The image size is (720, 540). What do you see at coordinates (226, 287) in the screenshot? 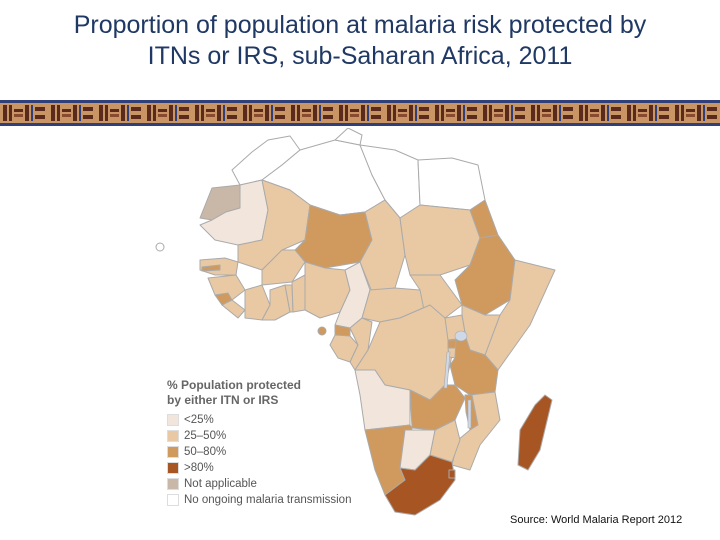
I see `country-guinea` at bounding box center [226, 287].